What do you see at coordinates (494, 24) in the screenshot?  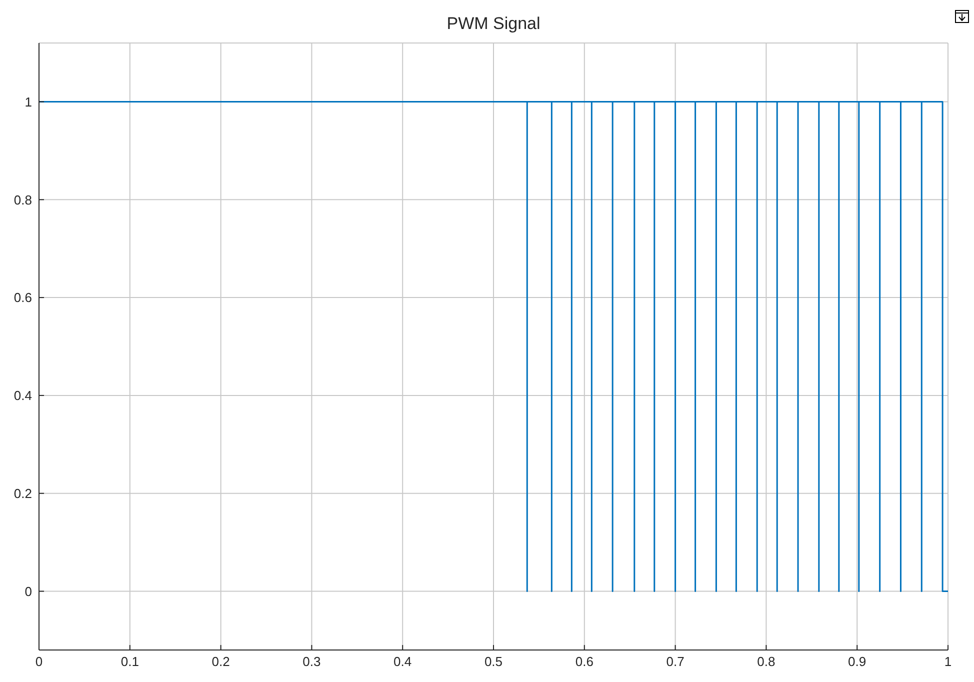 I see `chart-title: PWM Signal` at bounding box center [494, 24].